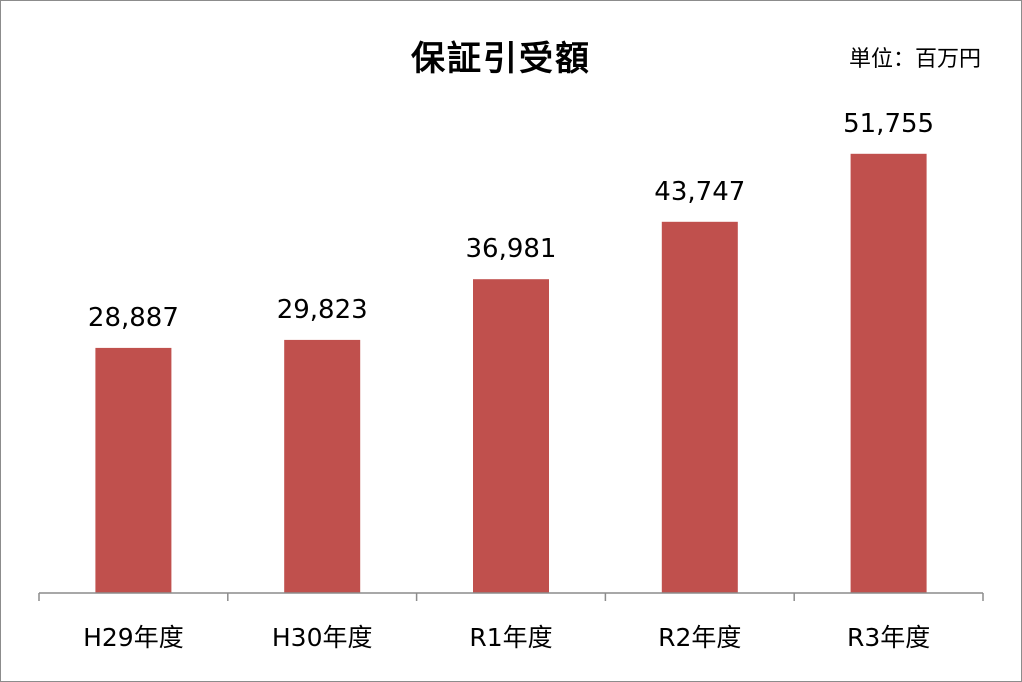 The width and height of the screenshot is (1022, 682). I want to click on x-tick-label-2: H30年度, so click(322, 637).